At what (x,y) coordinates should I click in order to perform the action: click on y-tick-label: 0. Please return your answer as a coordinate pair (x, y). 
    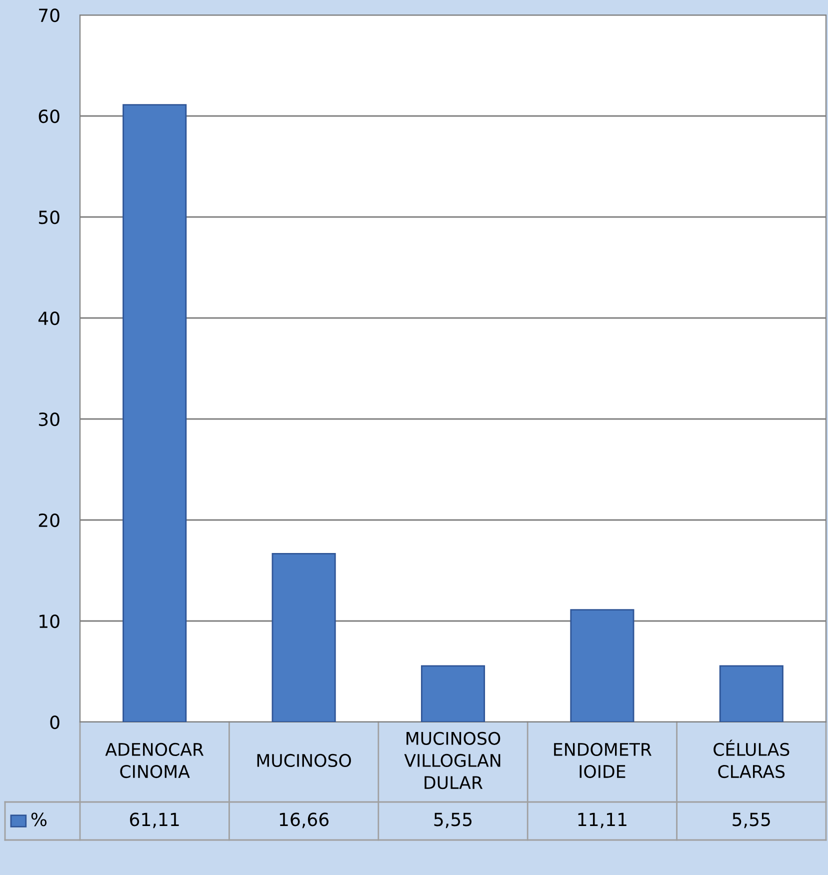
    Looking at the image, I should click on (55, 722).